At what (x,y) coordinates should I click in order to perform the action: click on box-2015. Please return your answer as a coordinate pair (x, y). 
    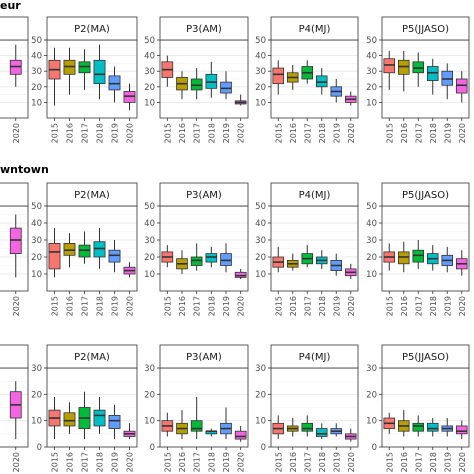
    Looking at the image, I should click on (278, 76).